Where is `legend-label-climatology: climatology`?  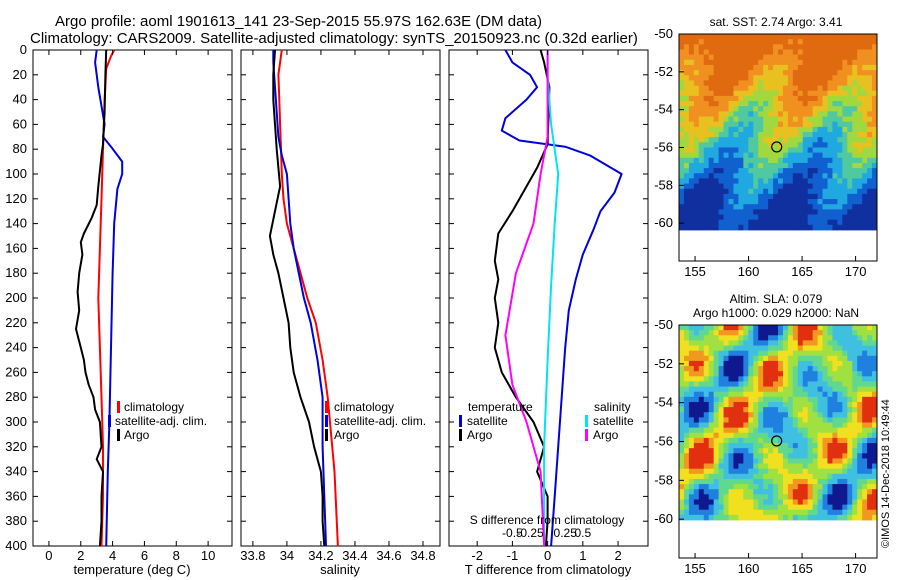 legend-label-climatology: climatology is located at coordinates (154, 407).